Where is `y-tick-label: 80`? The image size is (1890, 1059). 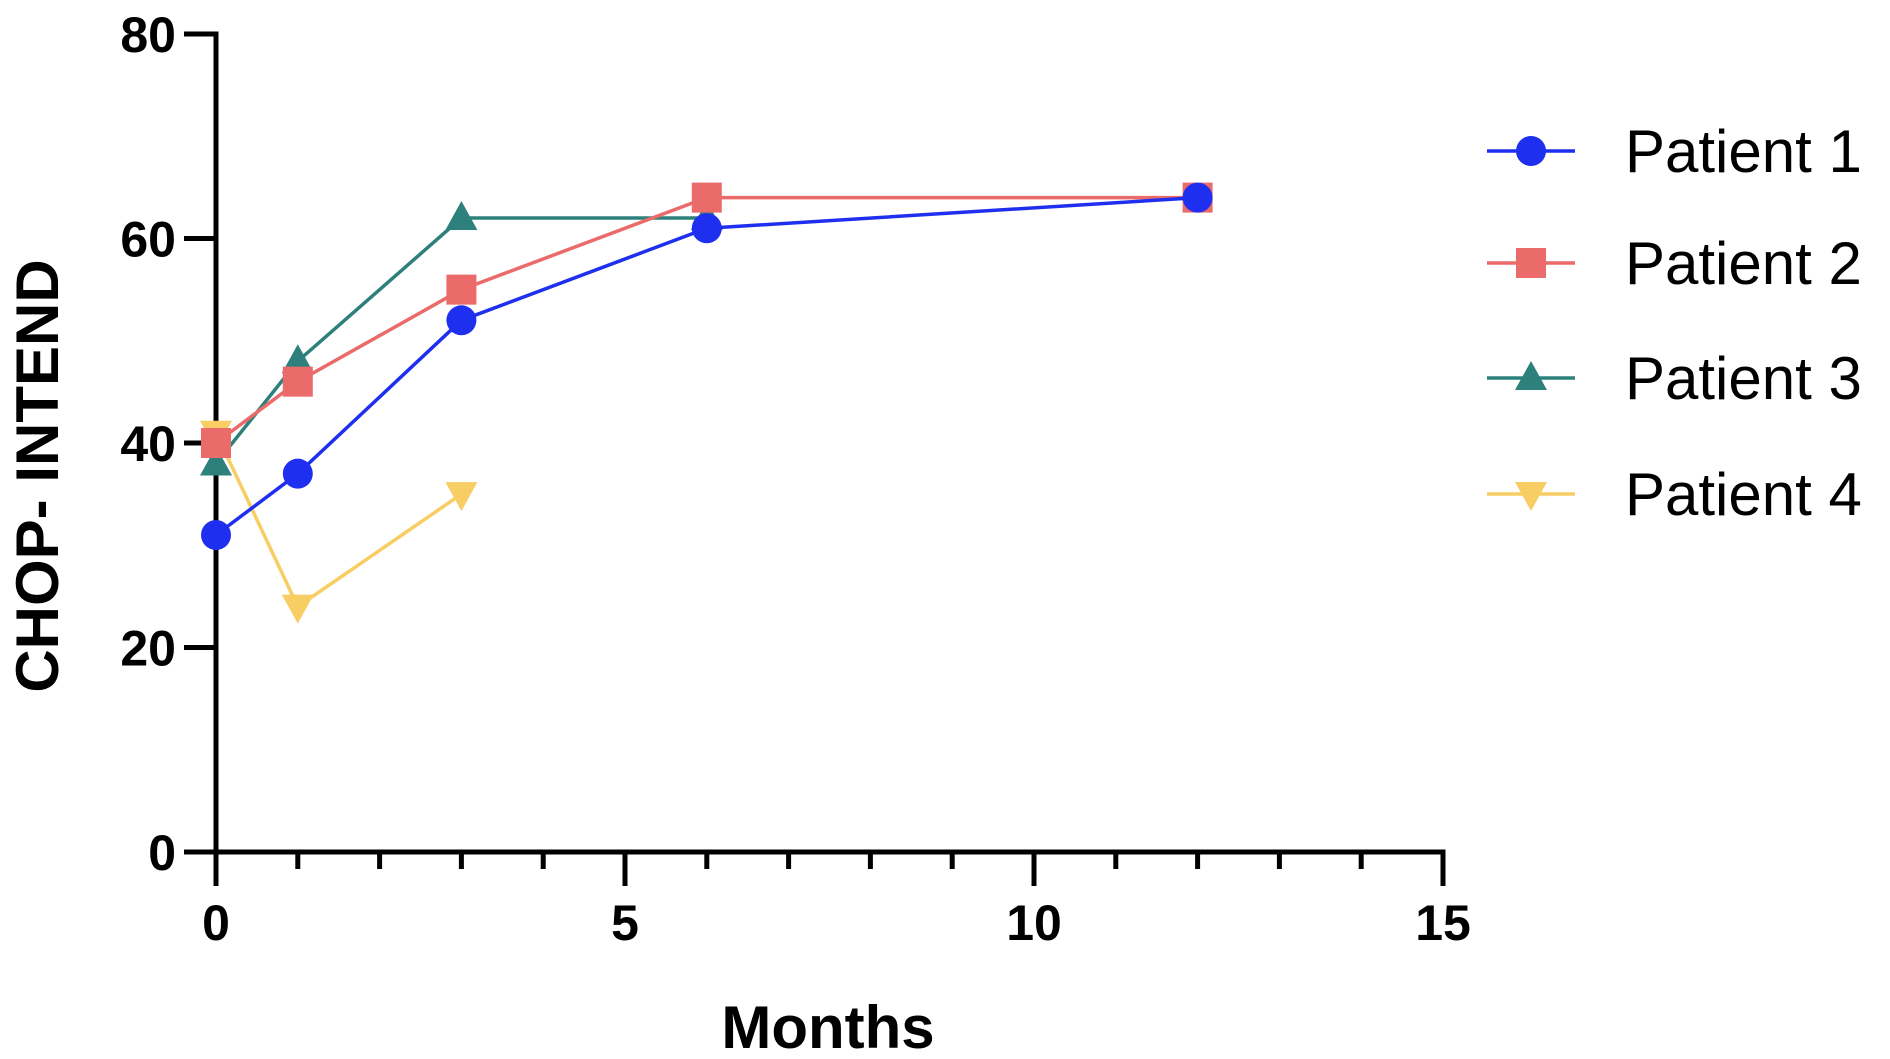 y-tick-label: 80 is located at coordinates (148, 35).